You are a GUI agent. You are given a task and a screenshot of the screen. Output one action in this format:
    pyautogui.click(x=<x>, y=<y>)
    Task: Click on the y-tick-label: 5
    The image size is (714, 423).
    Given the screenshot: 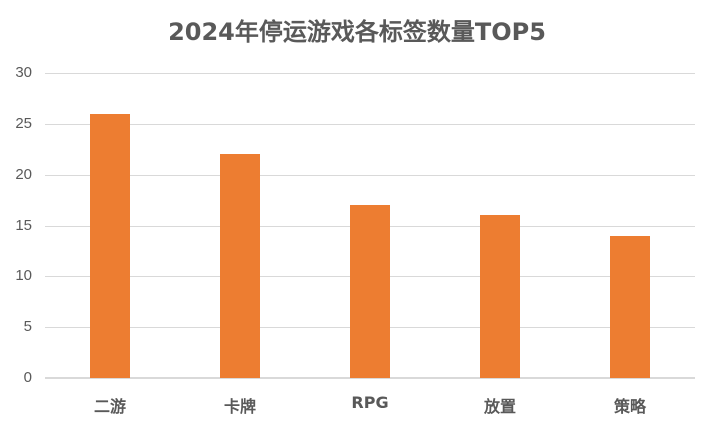 What is the action you would take?
    pyautogui.click(x=27, y=327)
    